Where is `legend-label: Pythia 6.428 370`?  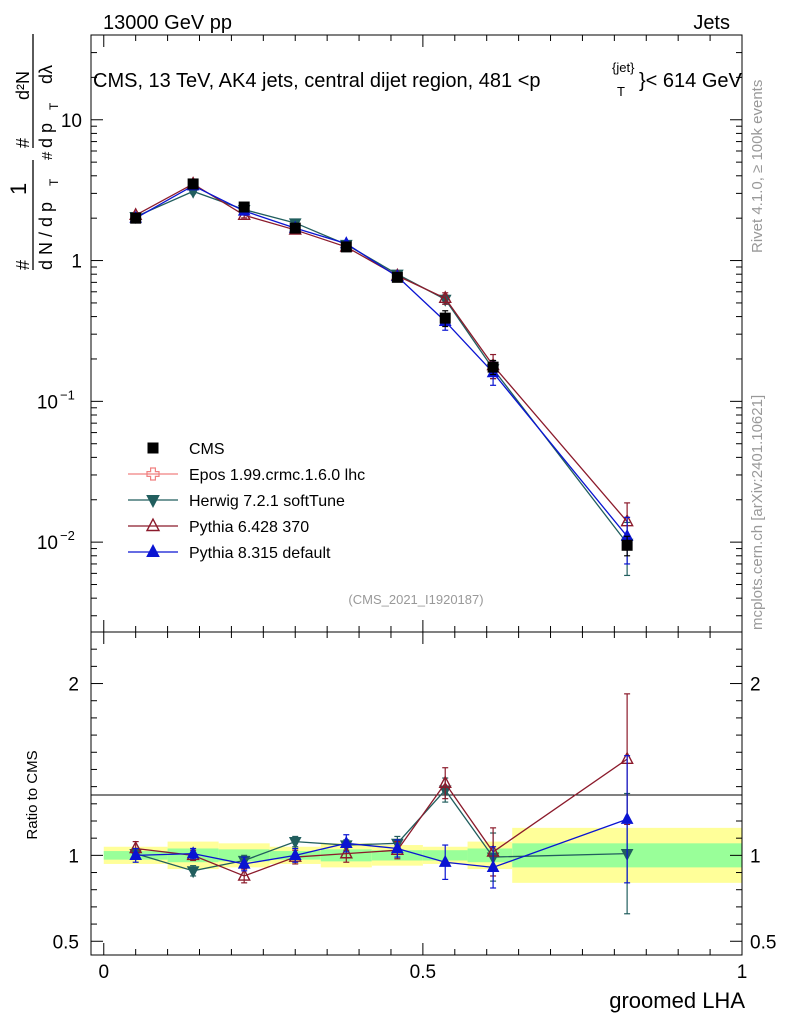
legend-label: Pythia 6.428 370 is located at coordinates (249, 527).